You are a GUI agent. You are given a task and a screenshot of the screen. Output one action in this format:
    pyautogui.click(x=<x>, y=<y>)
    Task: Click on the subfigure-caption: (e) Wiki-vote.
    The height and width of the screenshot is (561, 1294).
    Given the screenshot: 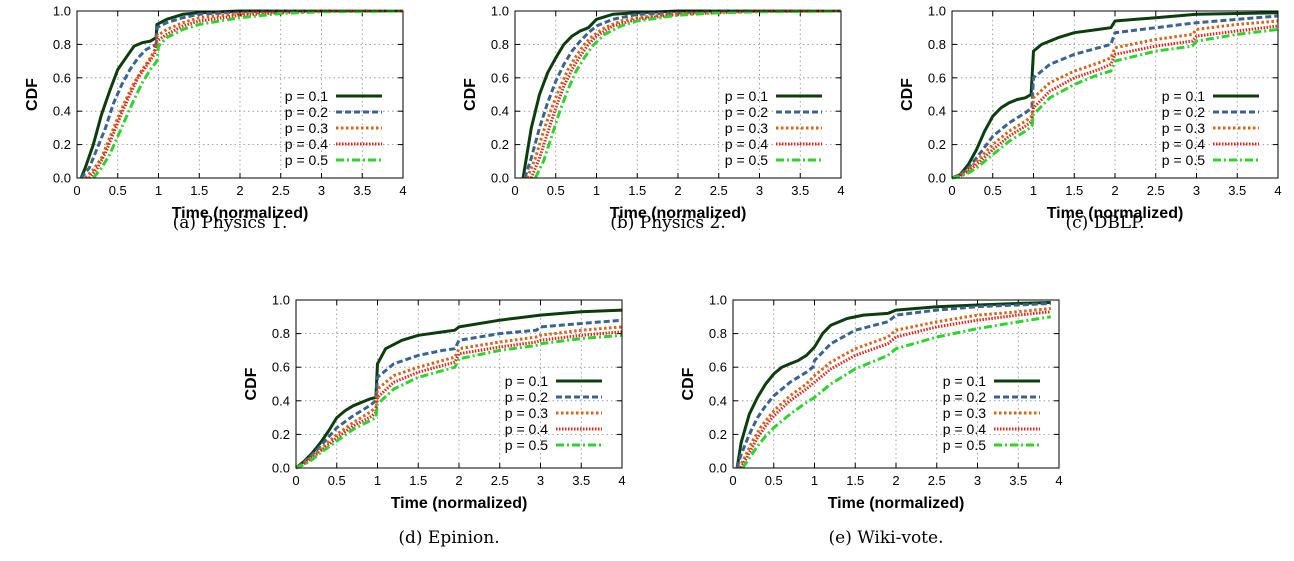 What is the action you would take?
    pyautogui.click(x=886, y=538)
    